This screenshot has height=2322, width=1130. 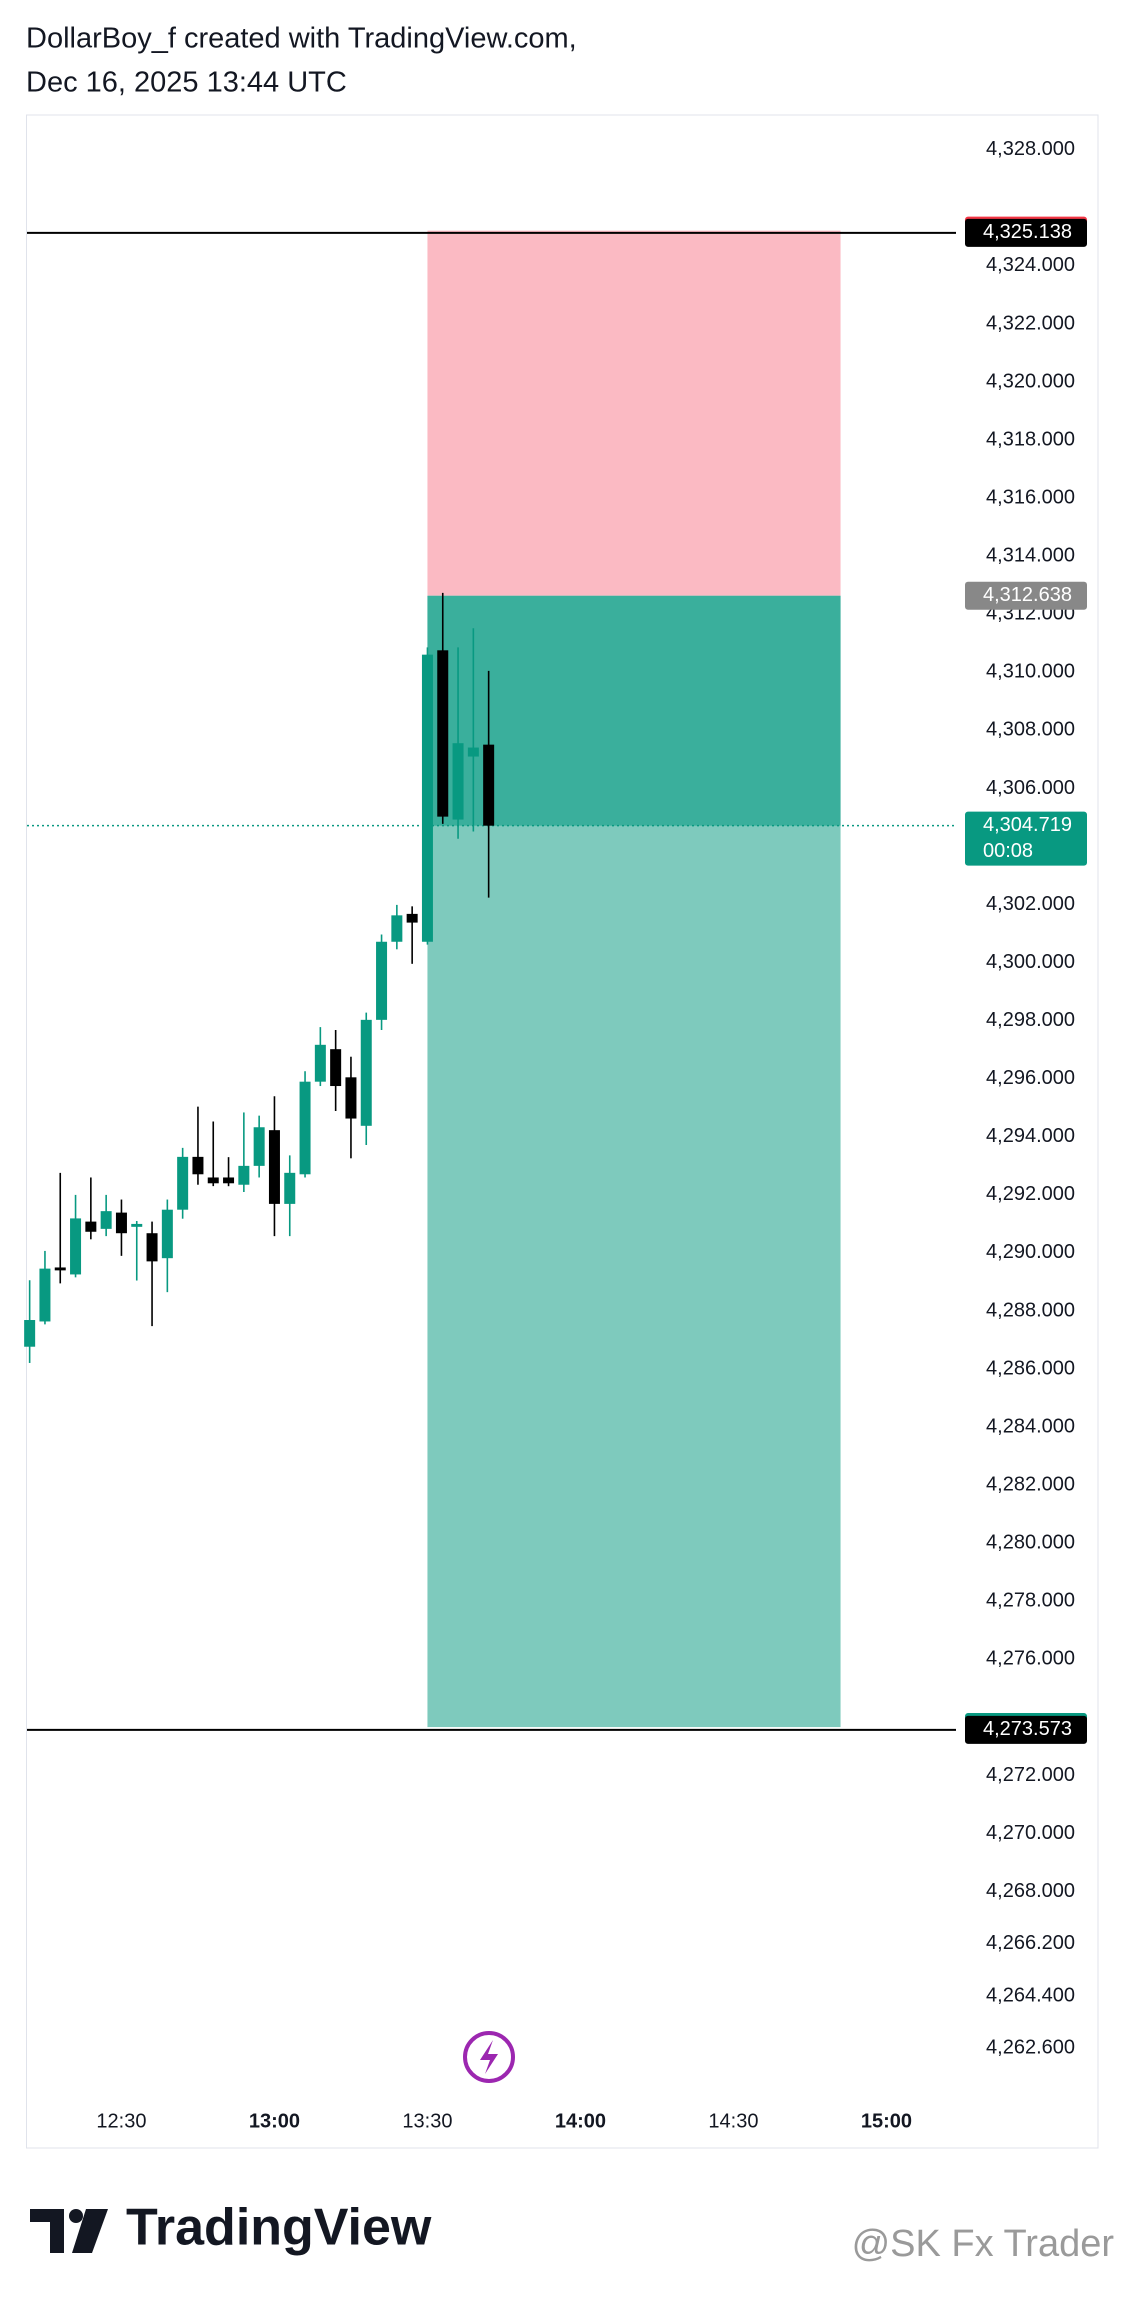 What do you see at coordinates (1030, 149) in the screenshot?
I see `y-tick-label: 4,328.000` at bounding box center [1030, 149].